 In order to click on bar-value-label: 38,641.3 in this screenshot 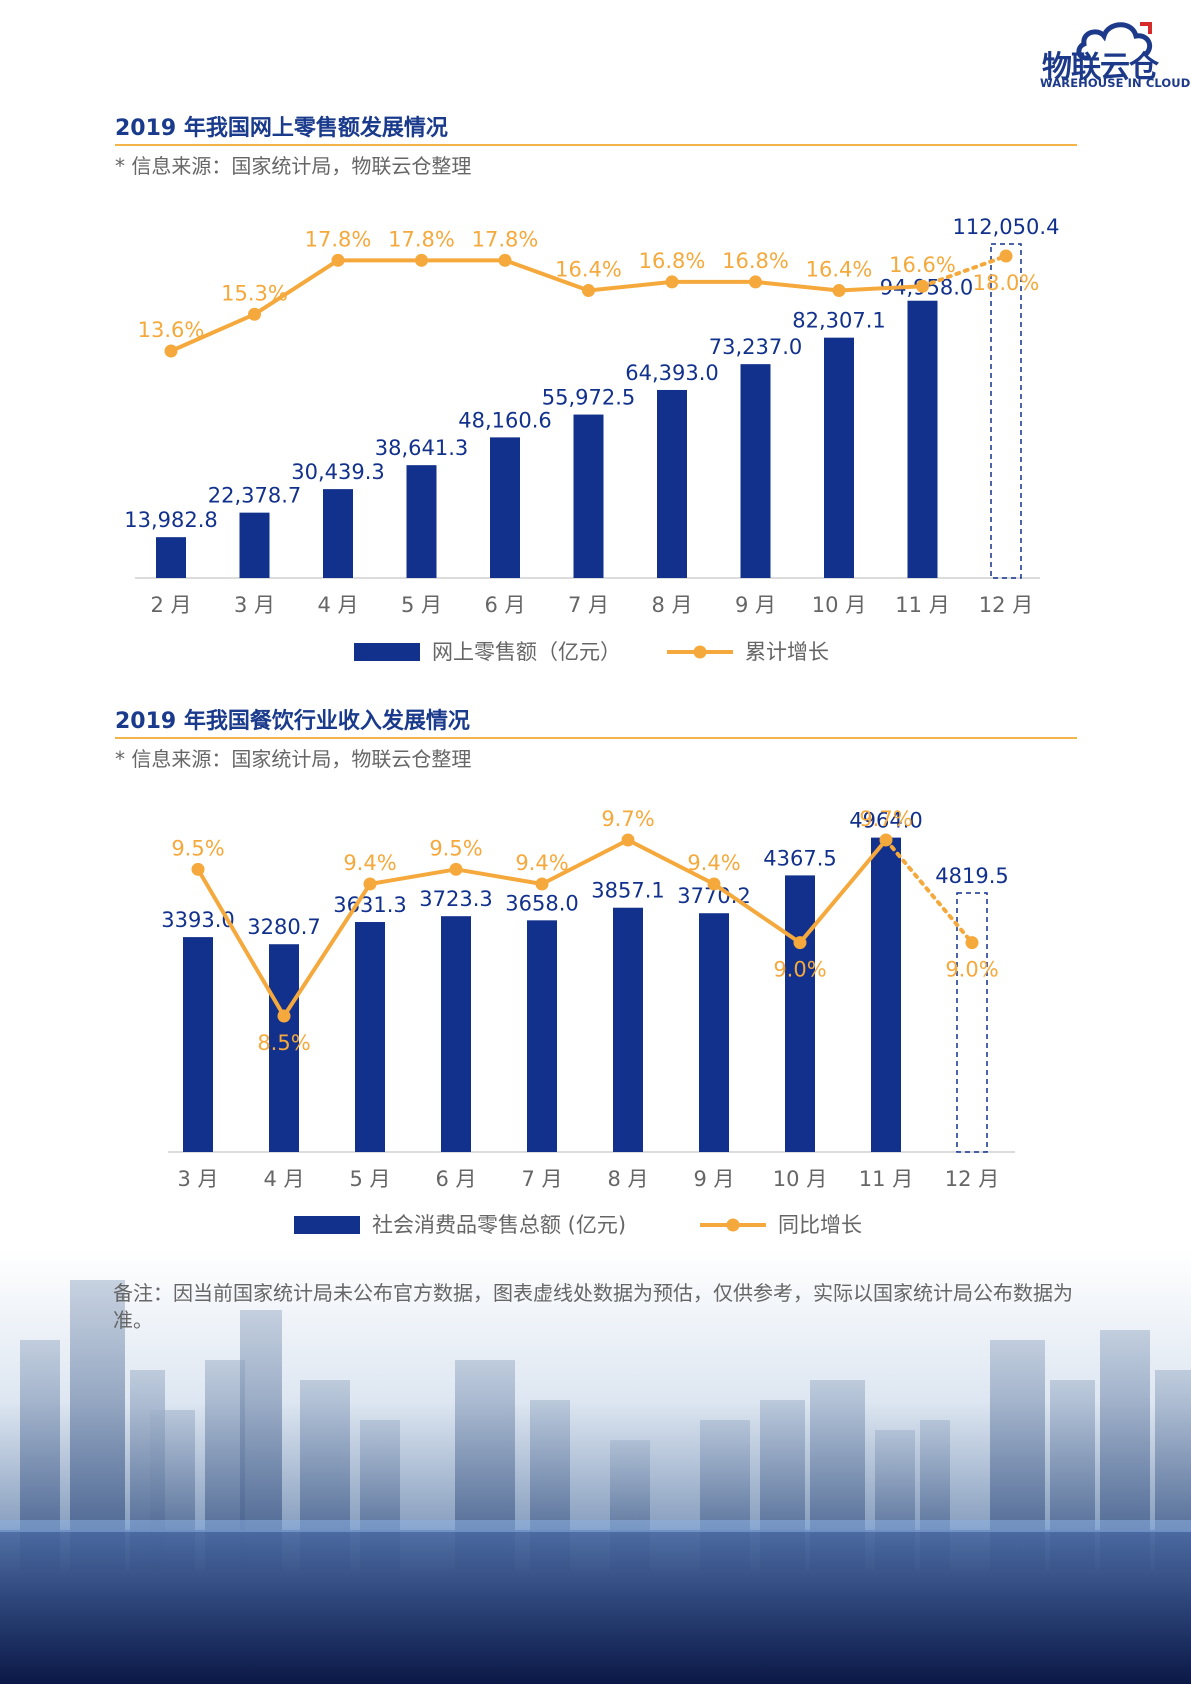, I will do `click(422, 448)`.